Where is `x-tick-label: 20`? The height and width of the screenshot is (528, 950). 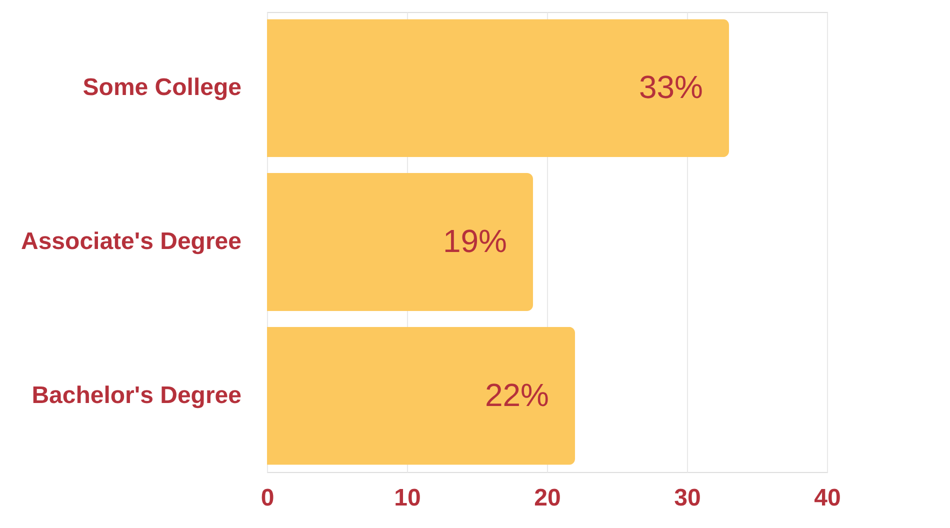
x-tick-label: 20 is located at coordinates (547, 498).